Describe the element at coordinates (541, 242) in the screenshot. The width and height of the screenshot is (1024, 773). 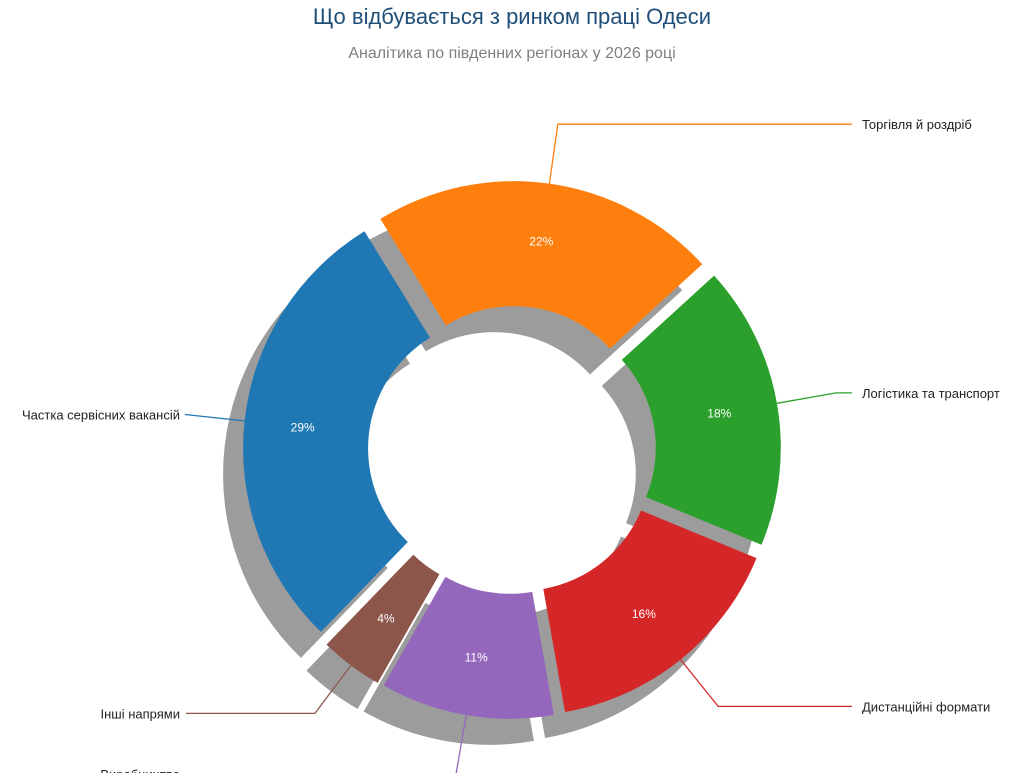
I see `slice-percent-label: 22%` at that location.